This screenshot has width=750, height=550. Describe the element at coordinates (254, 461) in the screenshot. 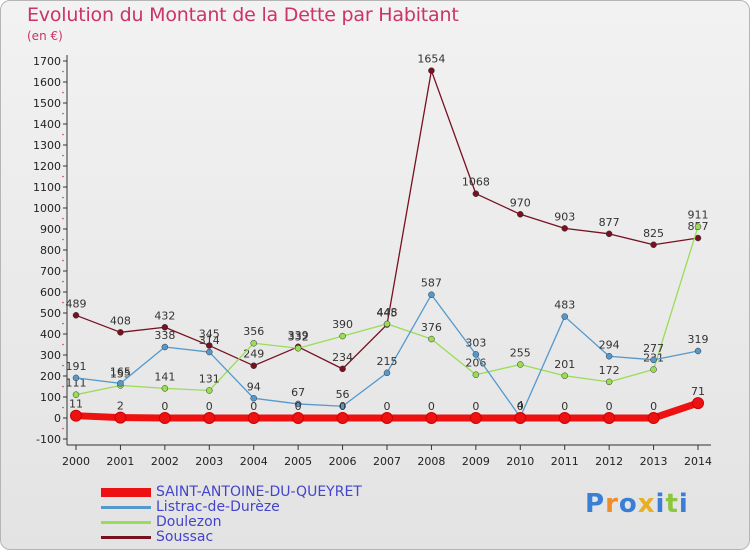

I see `x-tick-label: 2004` at that location.